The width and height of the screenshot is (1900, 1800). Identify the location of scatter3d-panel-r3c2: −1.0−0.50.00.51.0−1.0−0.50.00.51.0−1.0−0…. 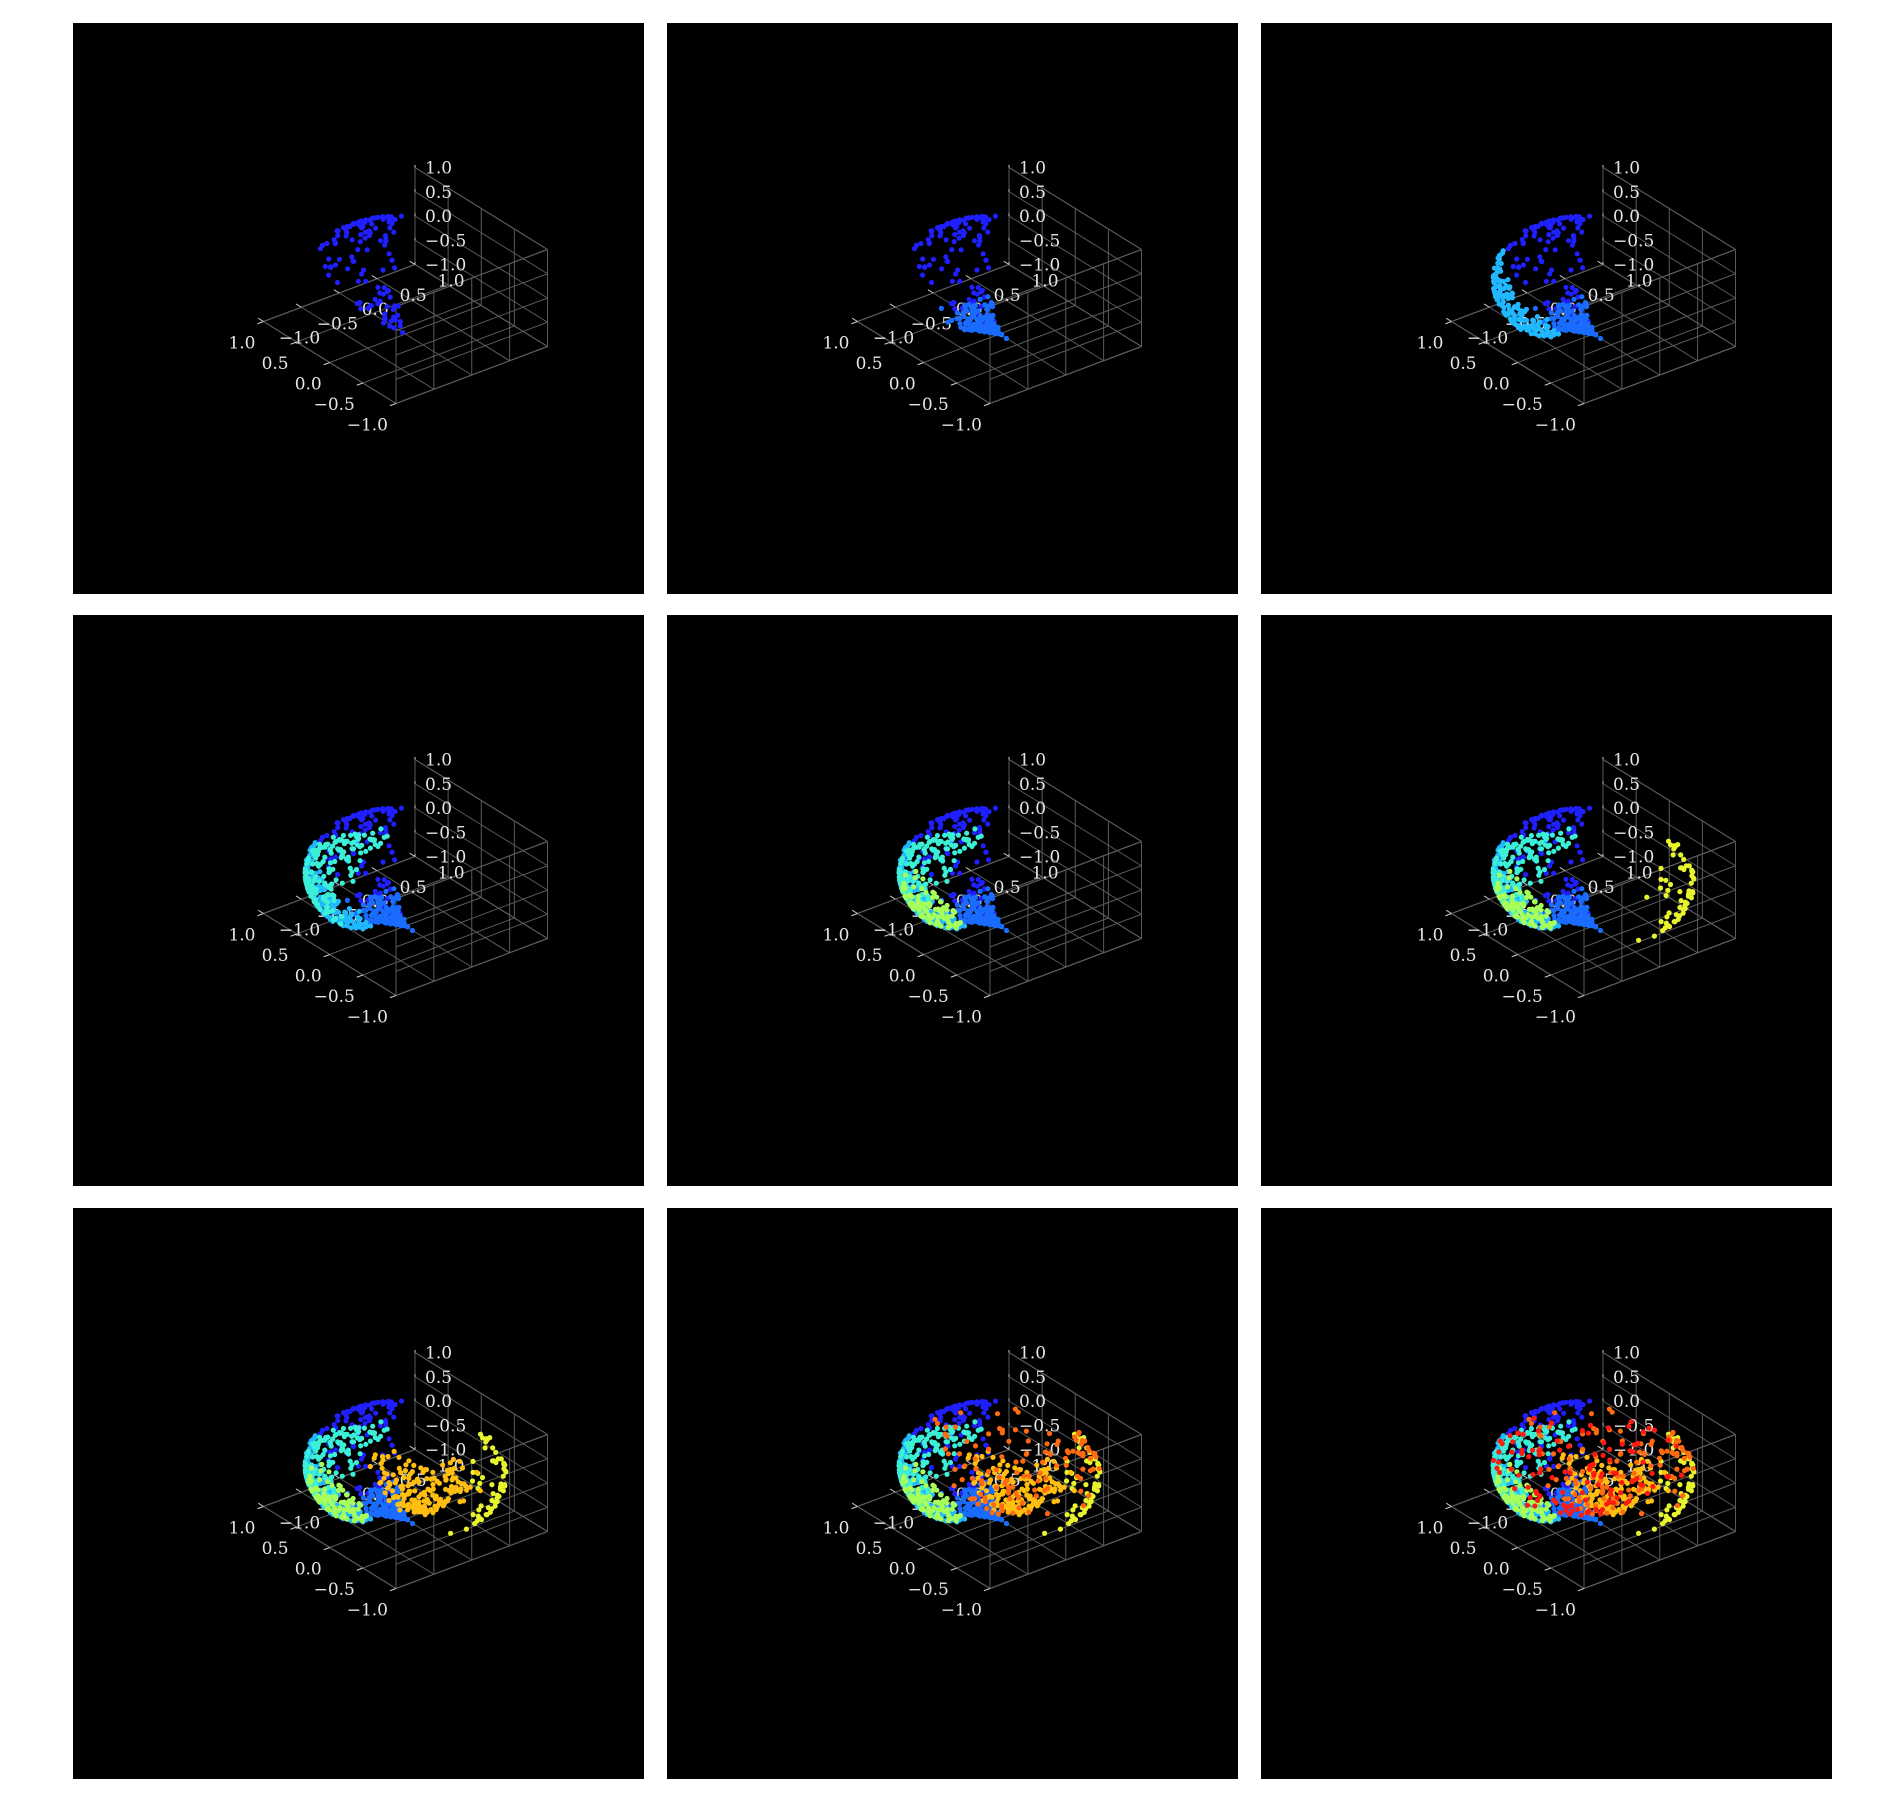
(952, 1493).